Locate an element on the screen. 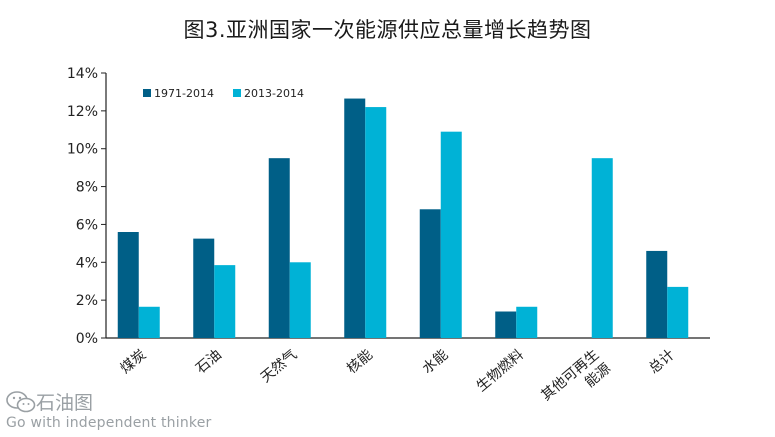 This screenshot has width=775, height=437. x-tick-label-line: 天然气 is located at coordinates (278, 366).